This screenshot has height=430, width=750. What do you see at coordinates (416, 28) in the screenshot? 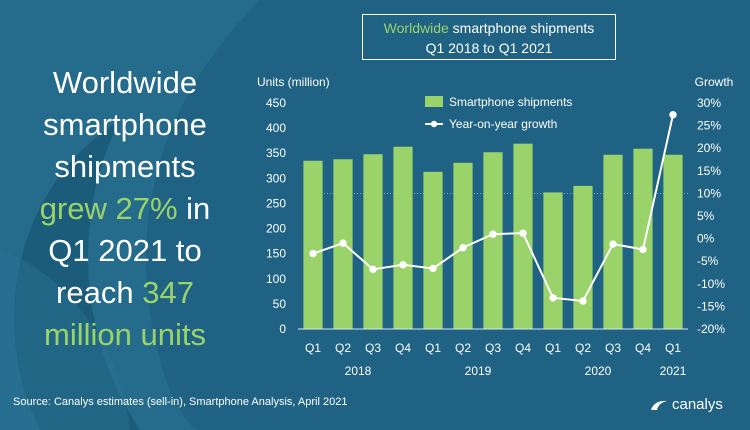
I see `chart-title-accent: Worldwide` at bounding box center [416, 28].